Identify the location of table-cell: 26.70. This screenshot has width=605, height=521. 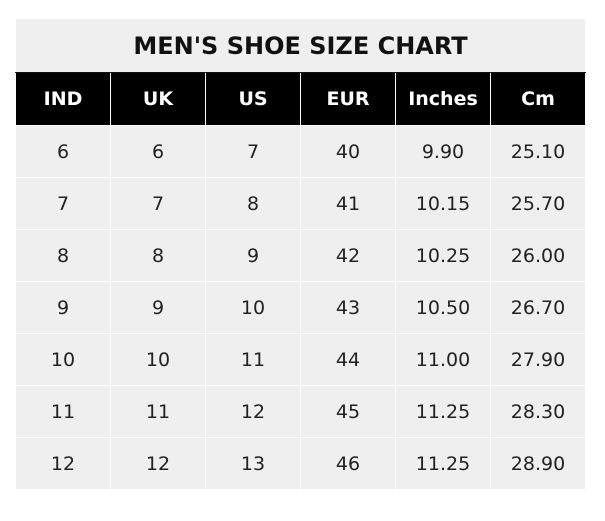
(538, 307).